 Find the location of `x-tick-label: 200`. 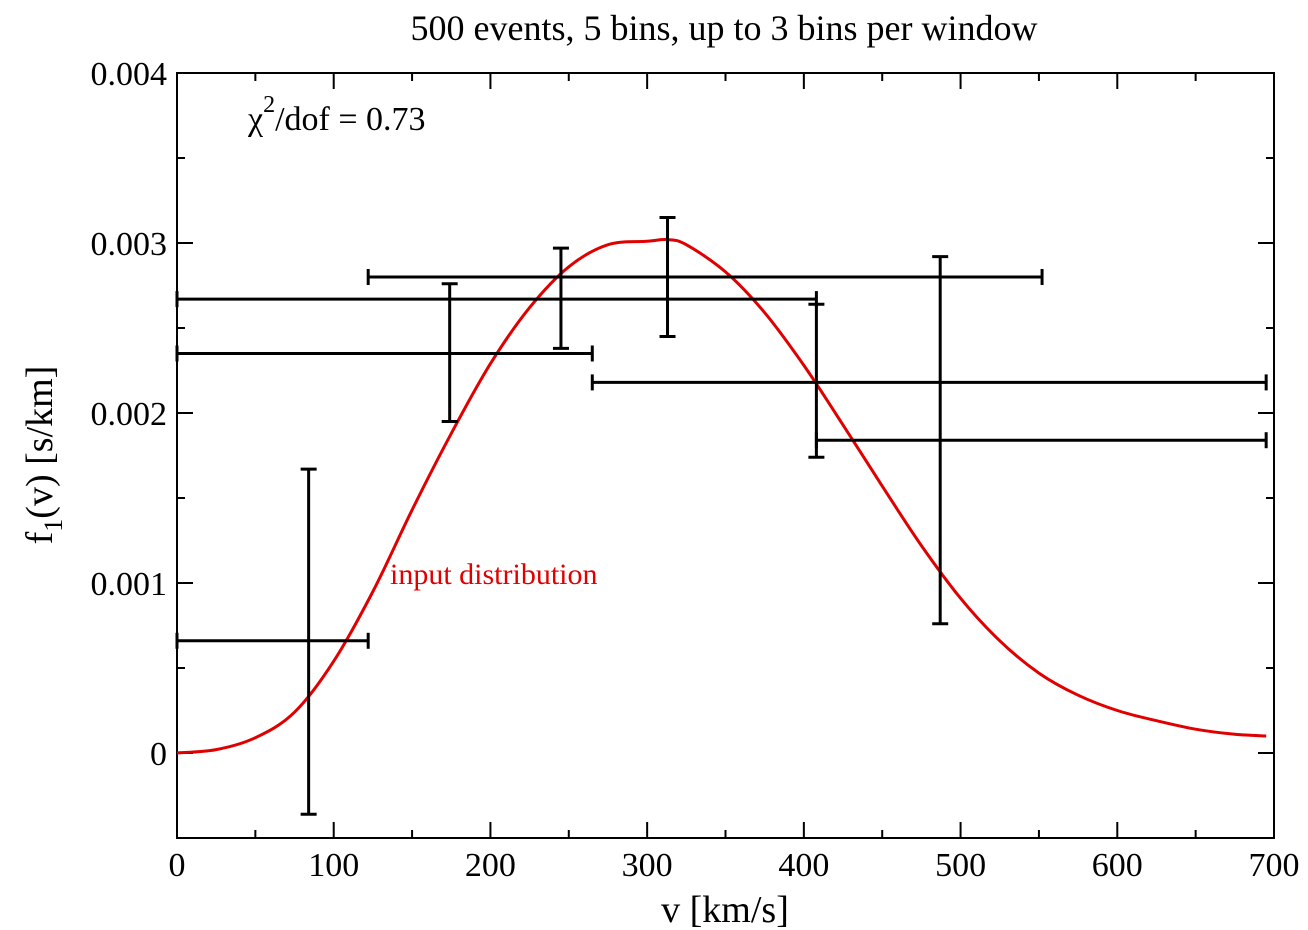

x-tick-label: 200 is located at coordinates (490, 865).